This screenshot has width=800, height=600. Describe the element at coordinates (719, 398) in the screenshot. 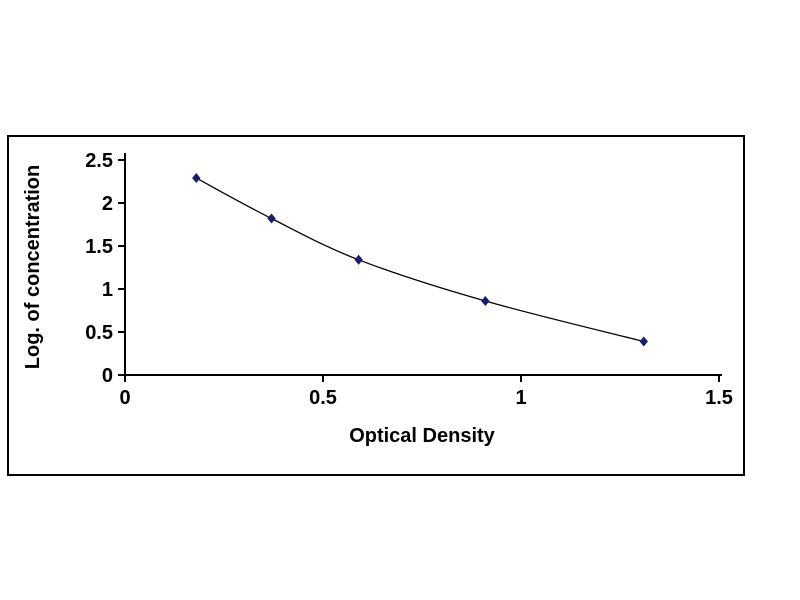

I see `x-tick-label: 1.5` at that location.